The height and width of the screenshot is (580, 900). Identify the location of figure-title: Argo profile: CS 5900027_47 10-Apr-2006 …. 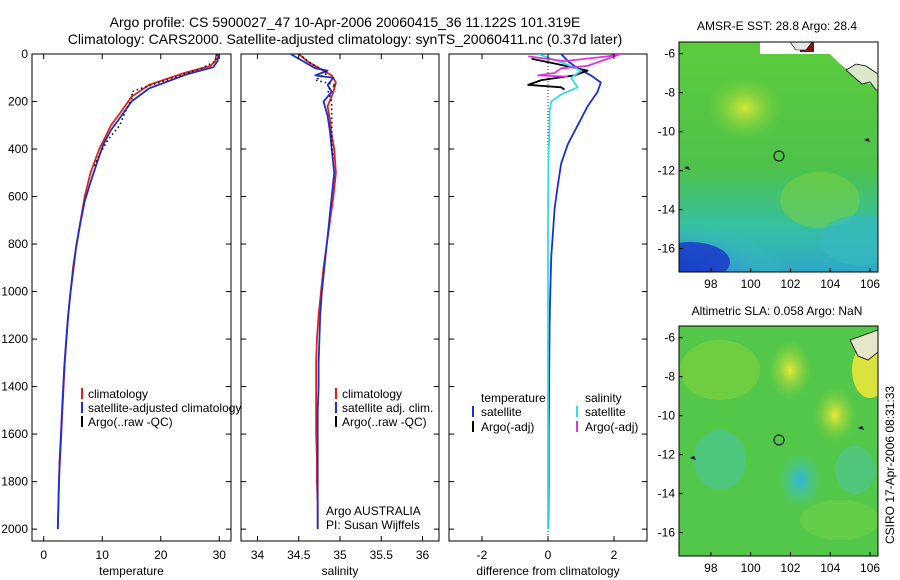
(345, 22).